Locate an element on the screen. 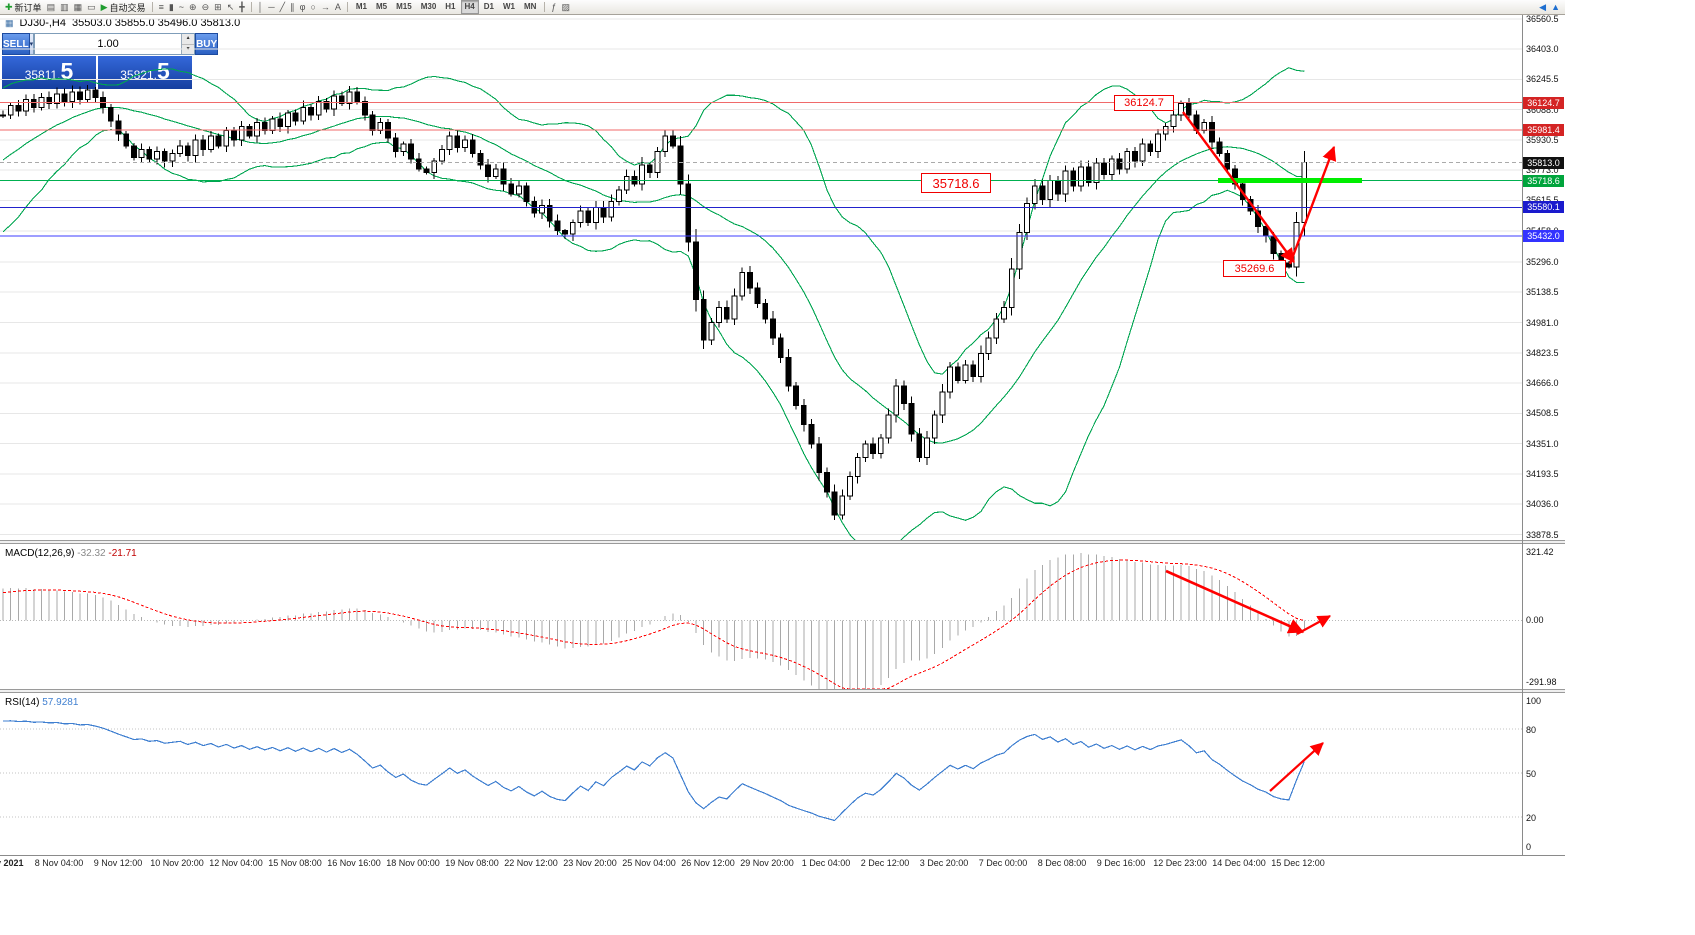  templates-icon-glyph: ▨ is located at coordinates (565, 7).